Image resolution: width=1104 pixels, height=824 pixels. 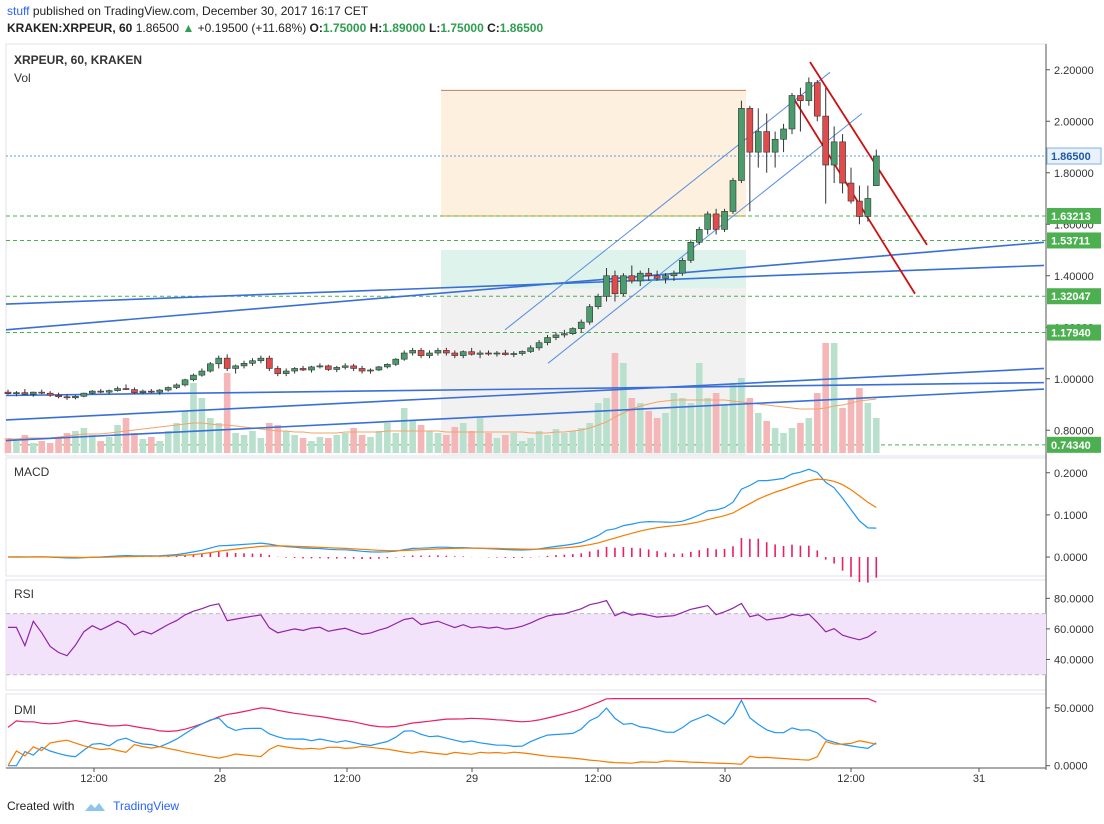 I want to click on price-tag-label: 1.63213, so click(x=1071, y=217).